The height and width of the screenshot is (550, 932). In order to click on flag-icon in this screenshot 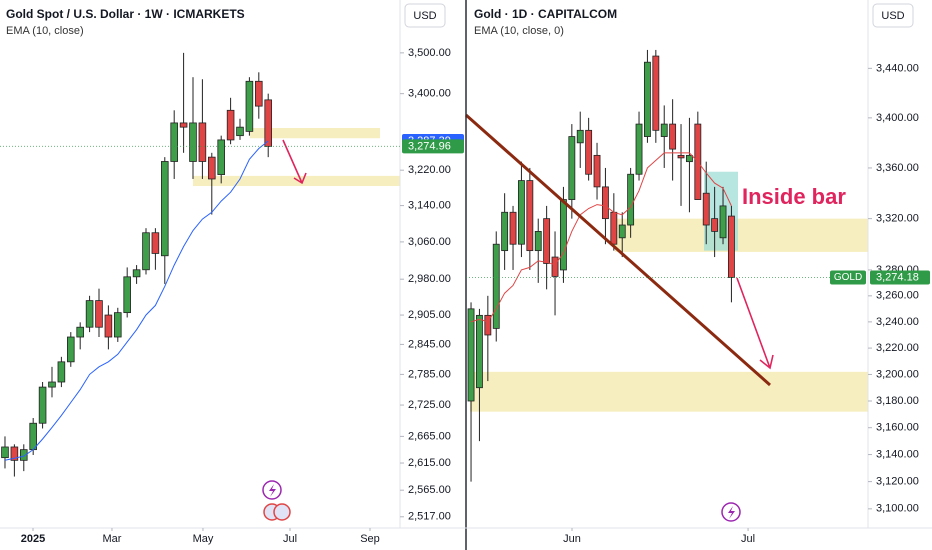, I will do `click(282, 512)`.